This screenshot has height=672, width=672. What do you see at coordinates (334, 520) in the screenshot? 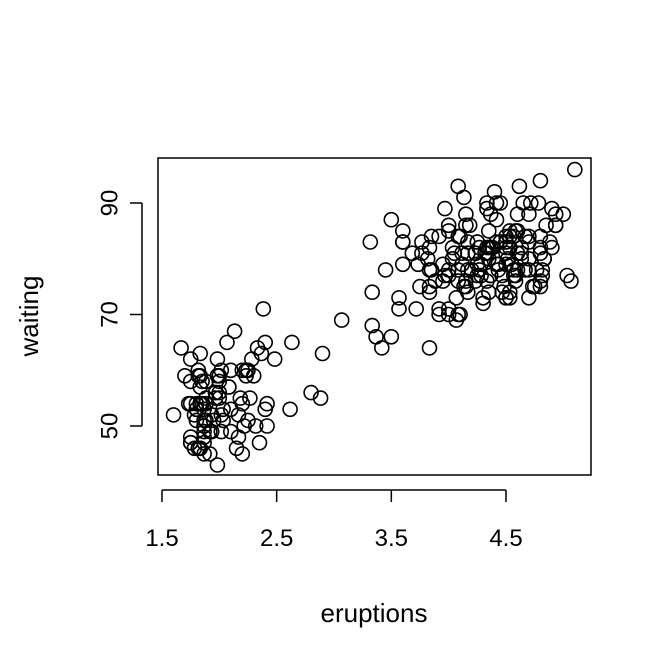
I see `x-axis: 1.5 2.5 3.5 4.5` at bounding box center [334, 520].